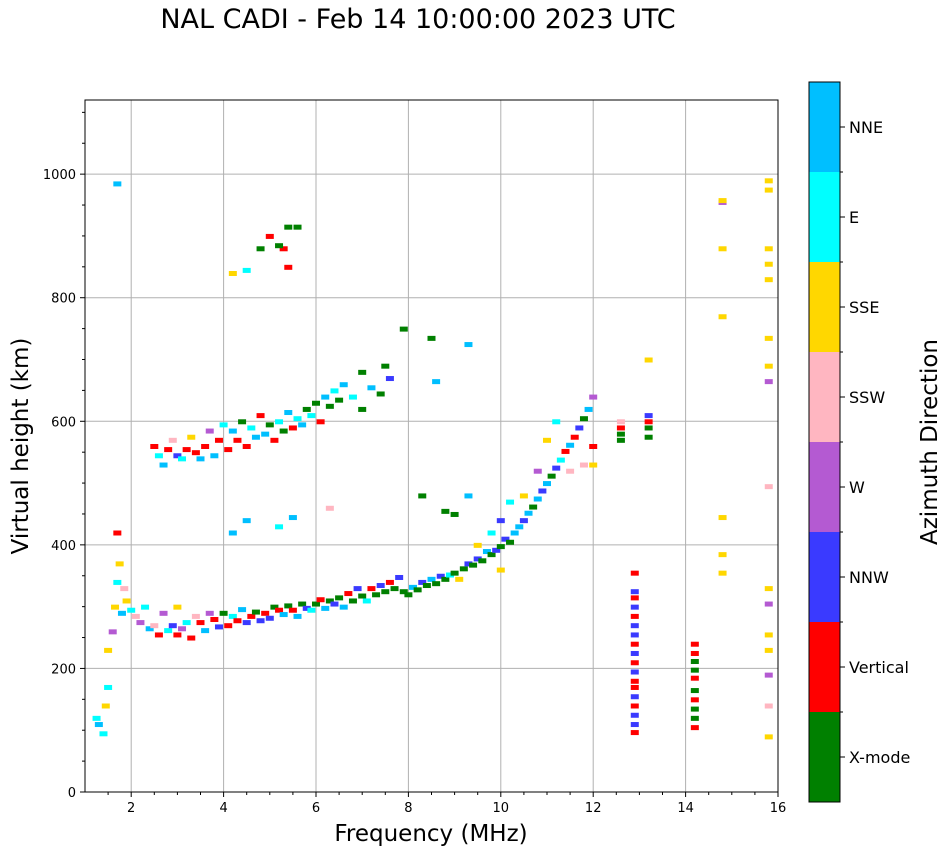  What do you see at coordinates (63, 299) in the screenshot?
I see `y-tick-label: 800` at bounding box center [63, 299].